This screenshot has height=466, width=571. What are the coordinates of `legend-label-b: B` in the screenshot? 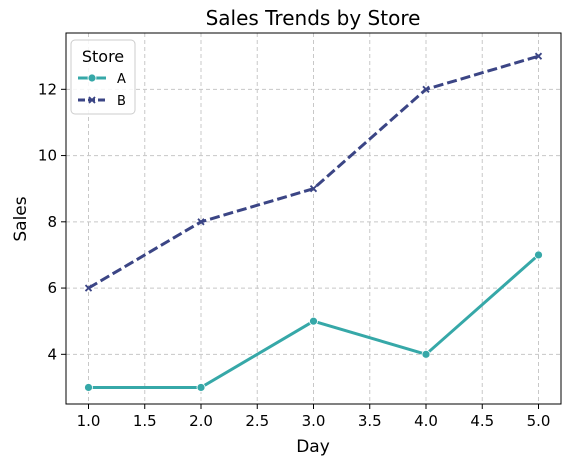 It's located at (121, 101).